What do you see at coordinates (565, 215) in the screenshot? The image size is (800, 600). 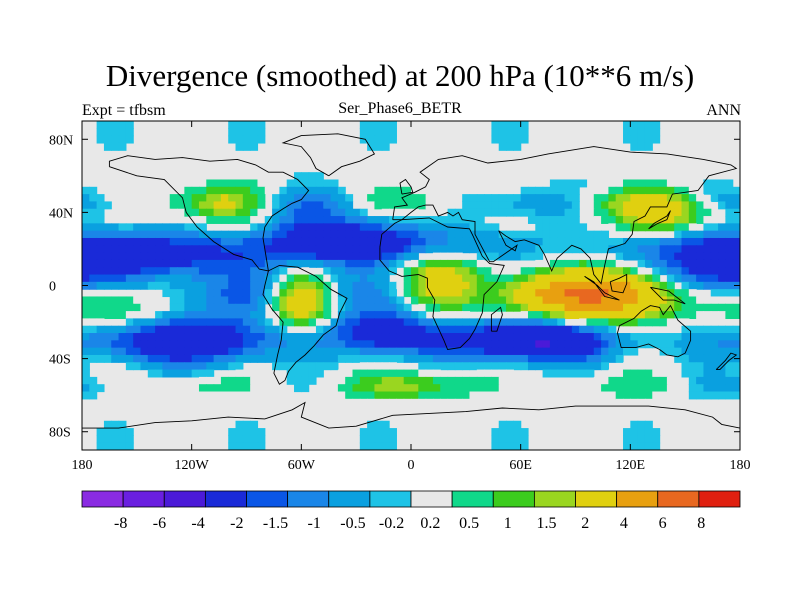 I see `coast-eurasia` at bounding box center [565, 215].